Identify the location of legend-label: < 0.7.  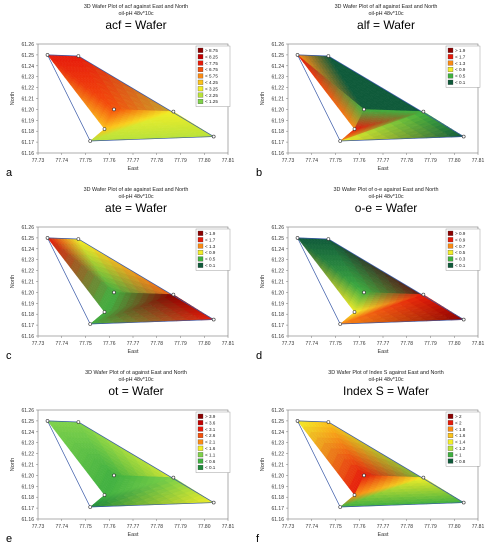
(460, 246).